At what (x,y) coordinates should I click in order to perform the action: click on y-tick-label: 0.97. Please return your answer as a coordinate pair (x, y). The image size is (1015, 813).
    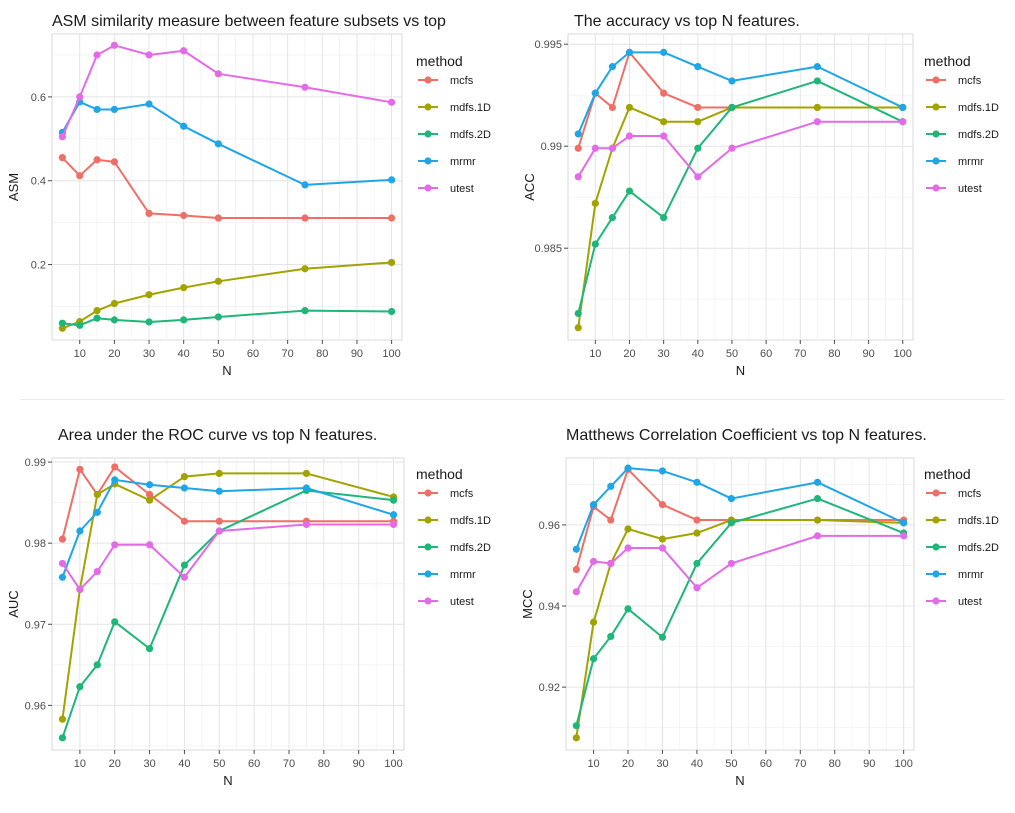
    Looking at the image, I should click on (35, 625).